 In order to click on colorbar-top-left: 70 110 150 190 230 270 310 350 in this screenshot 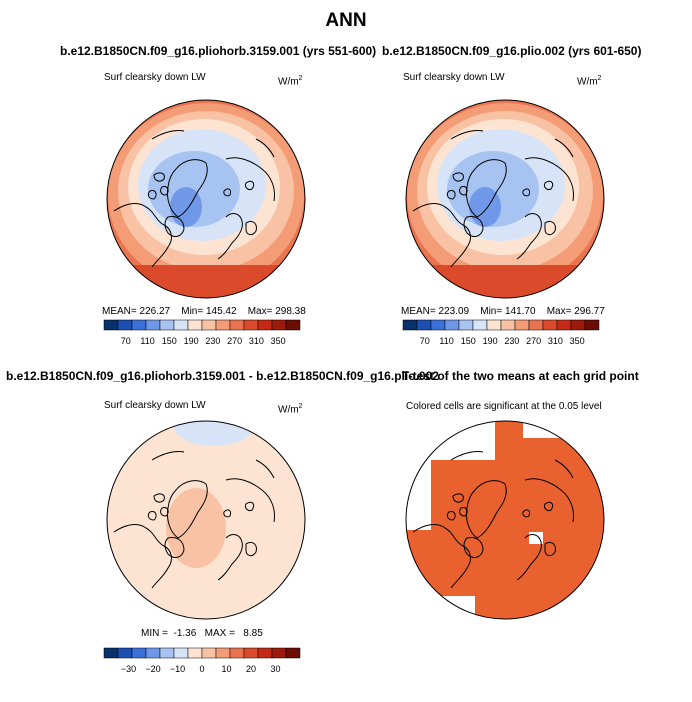, I will do `click(202, 332)`.